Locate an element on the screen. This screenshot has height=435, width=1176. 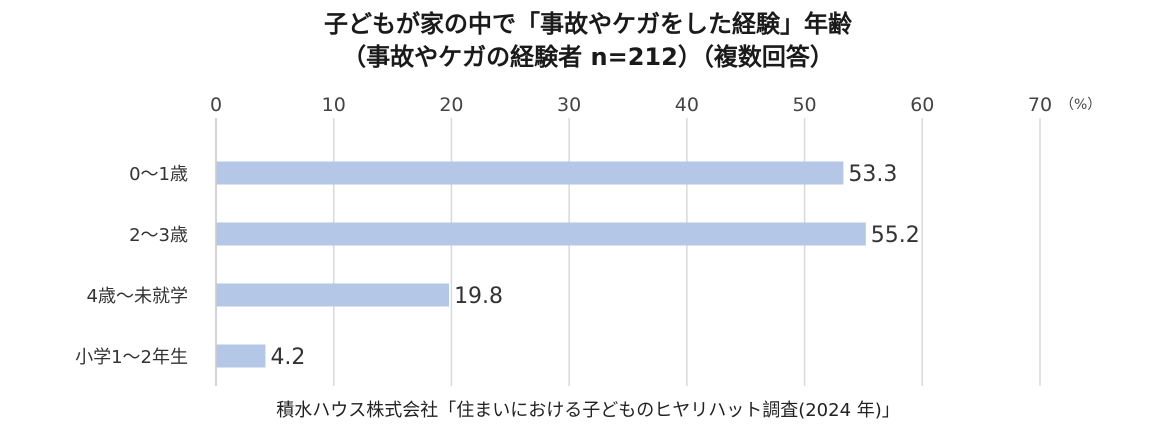
data-label: 55.2 is located at coordinates (895, 235).